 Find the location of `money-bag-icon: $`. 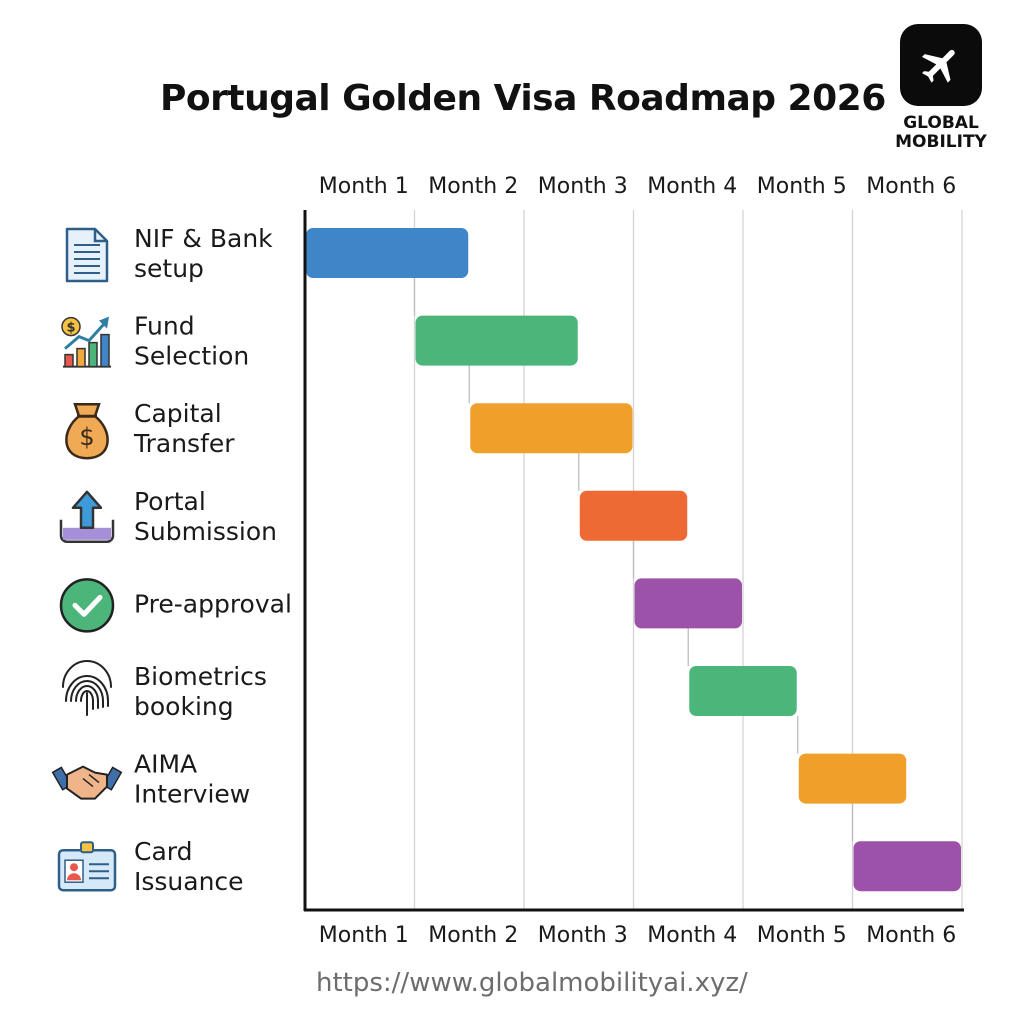

money-bag-icon: $ is located at coordinates (87, 431).